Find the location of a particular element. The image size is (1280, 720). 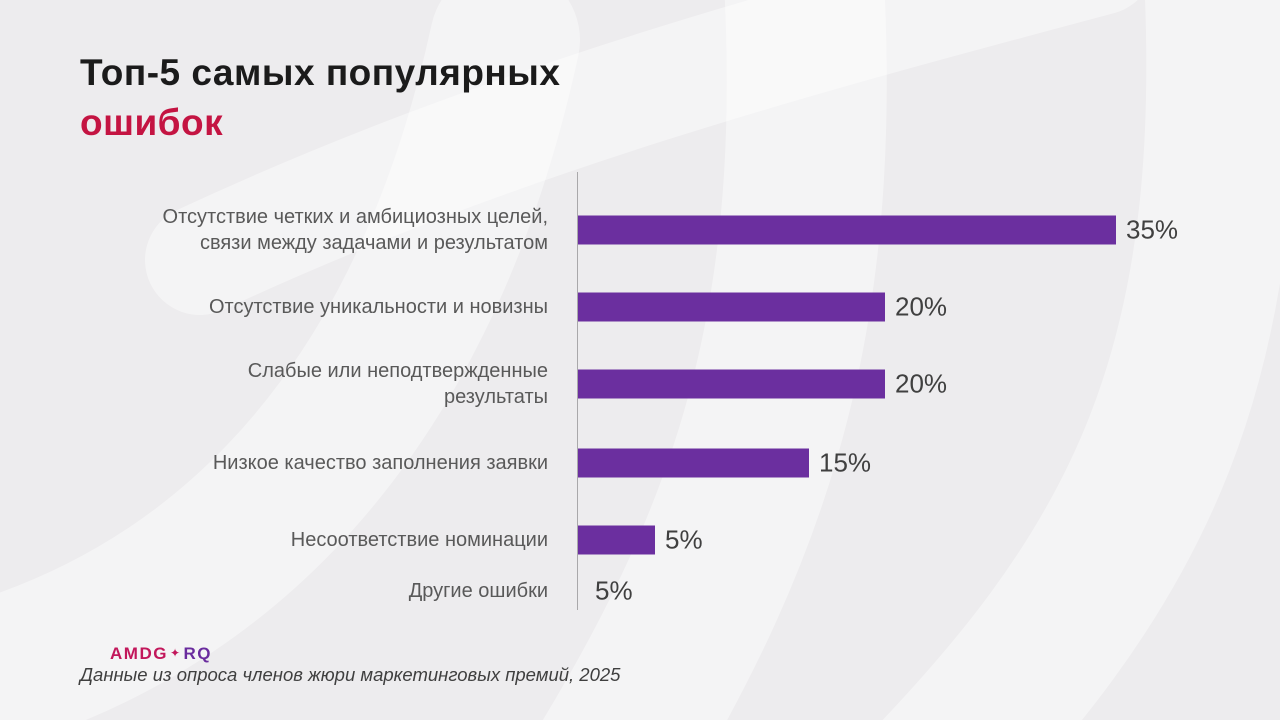

title-line-2: ошибок is located at coordinates (152, 122).